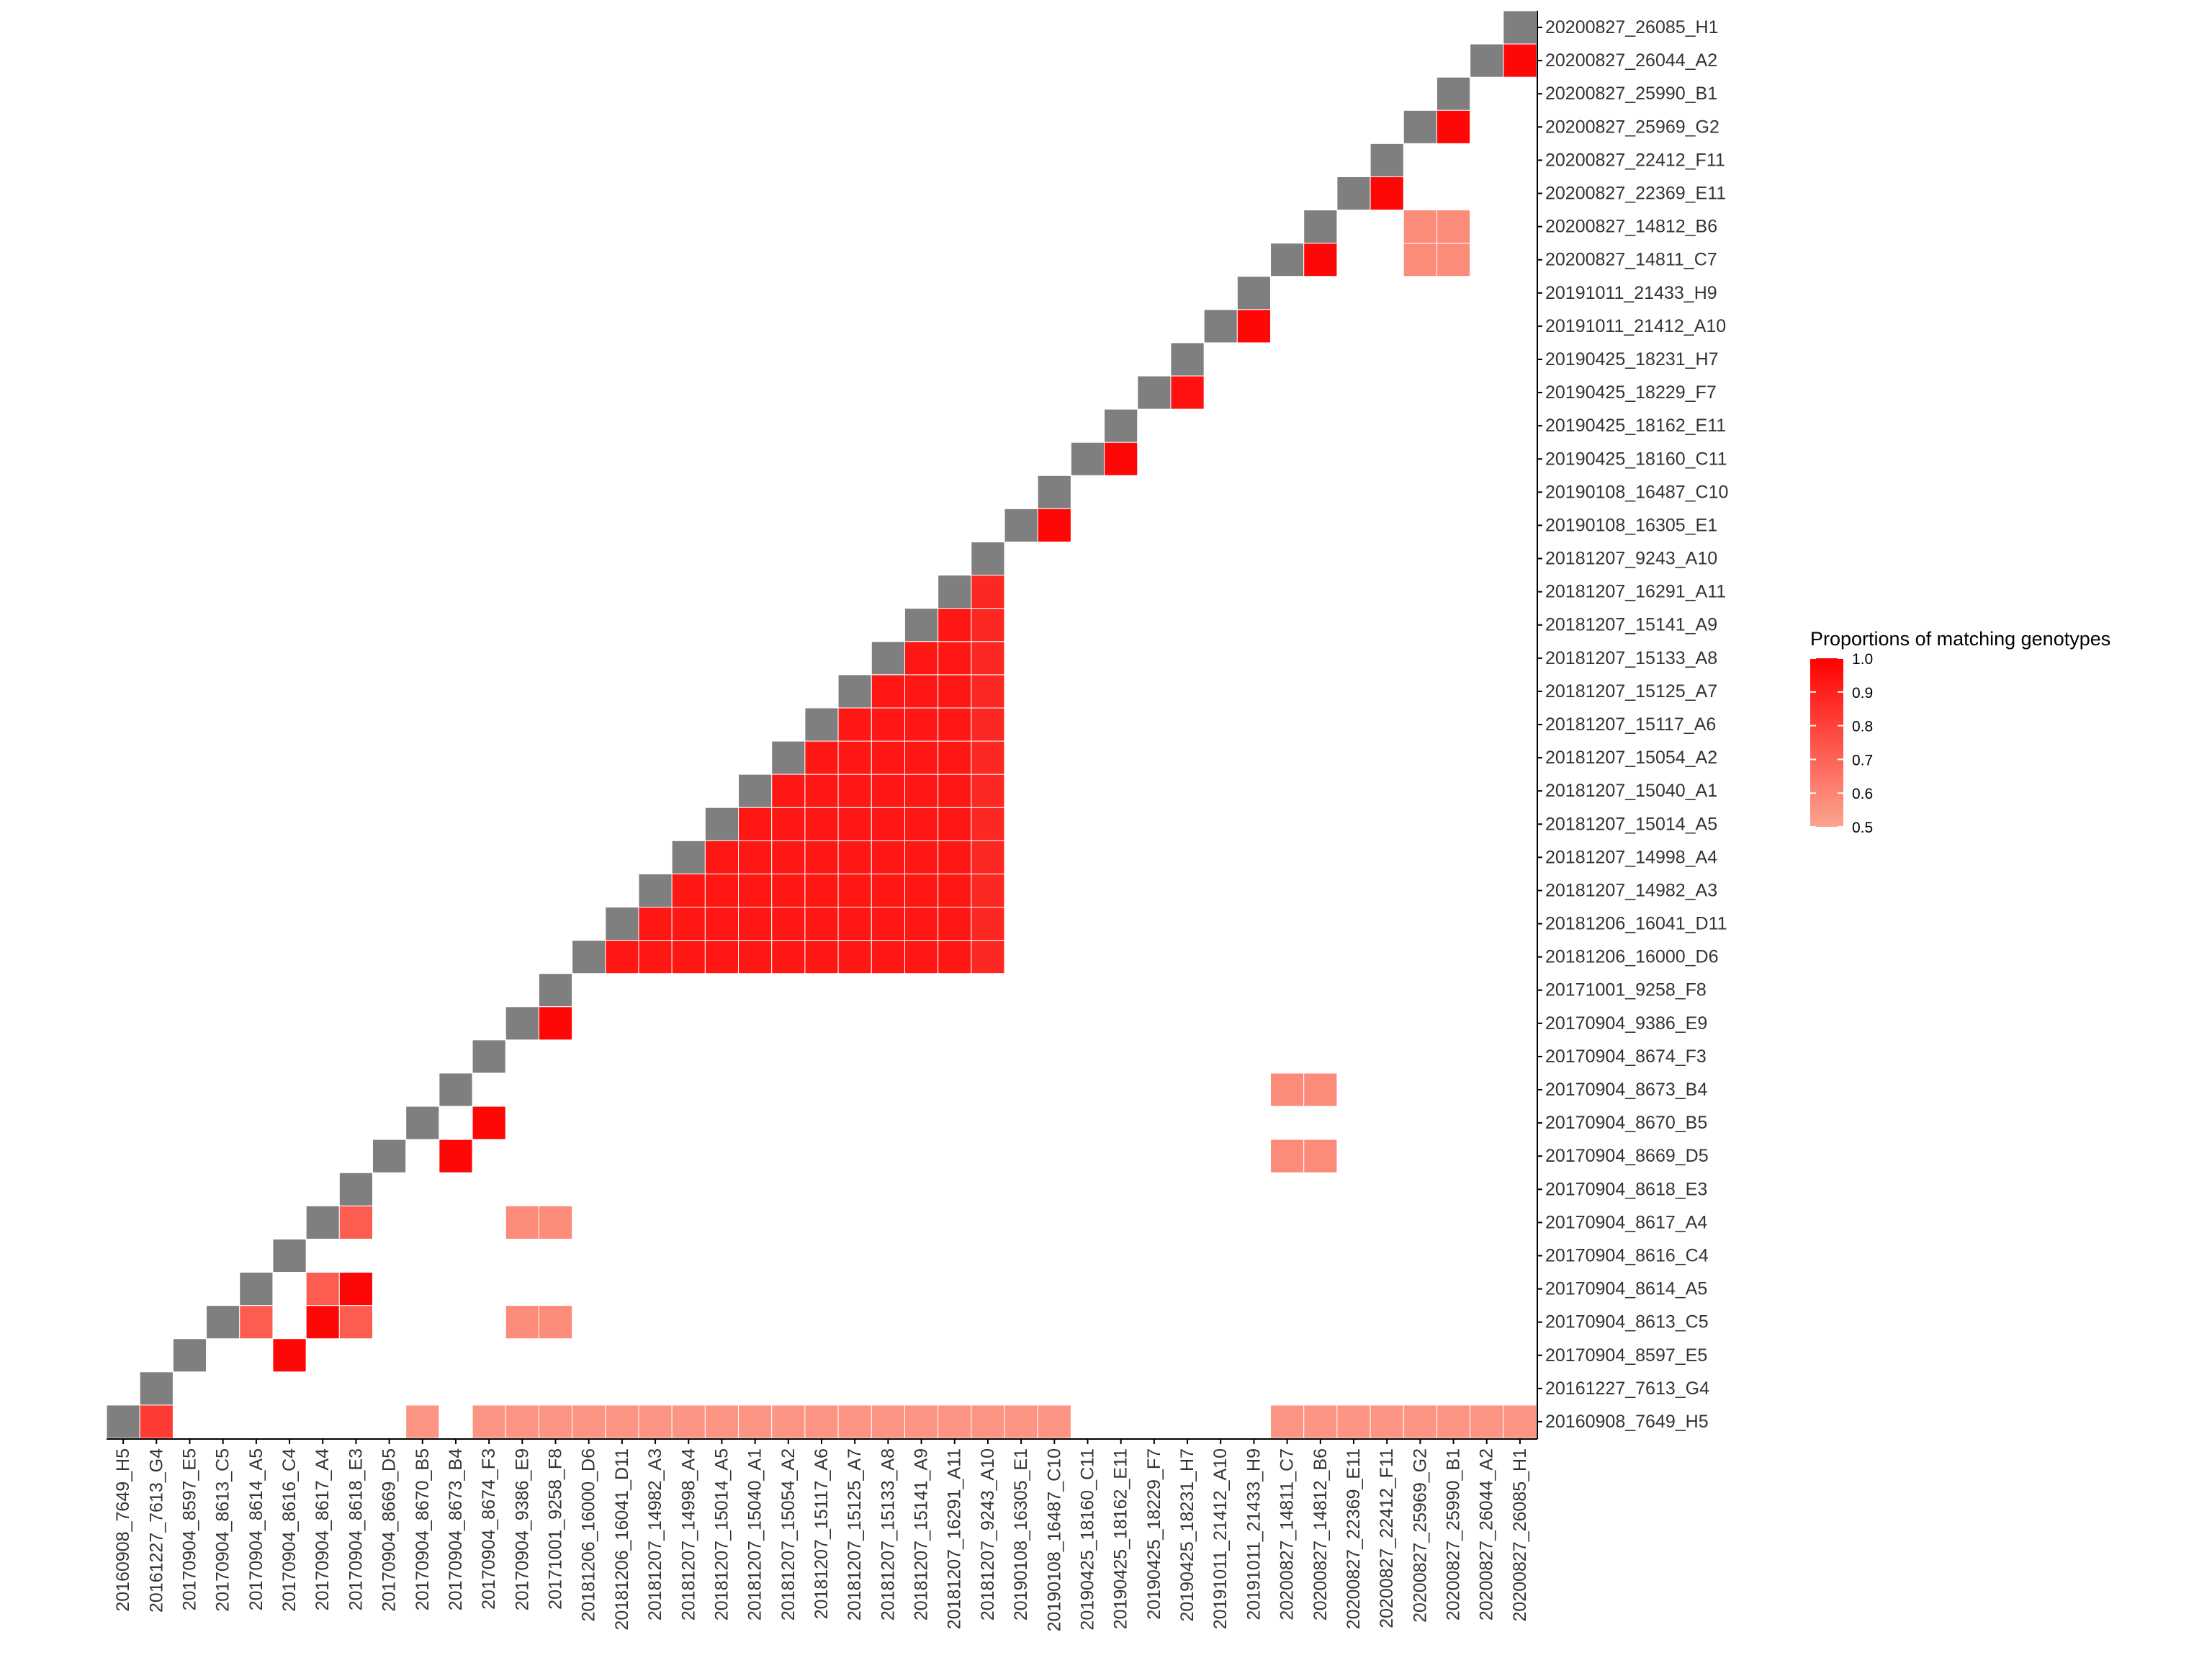  I want to click on y-tick-label: 20170904_8614_A5, so click(1626, 1289).